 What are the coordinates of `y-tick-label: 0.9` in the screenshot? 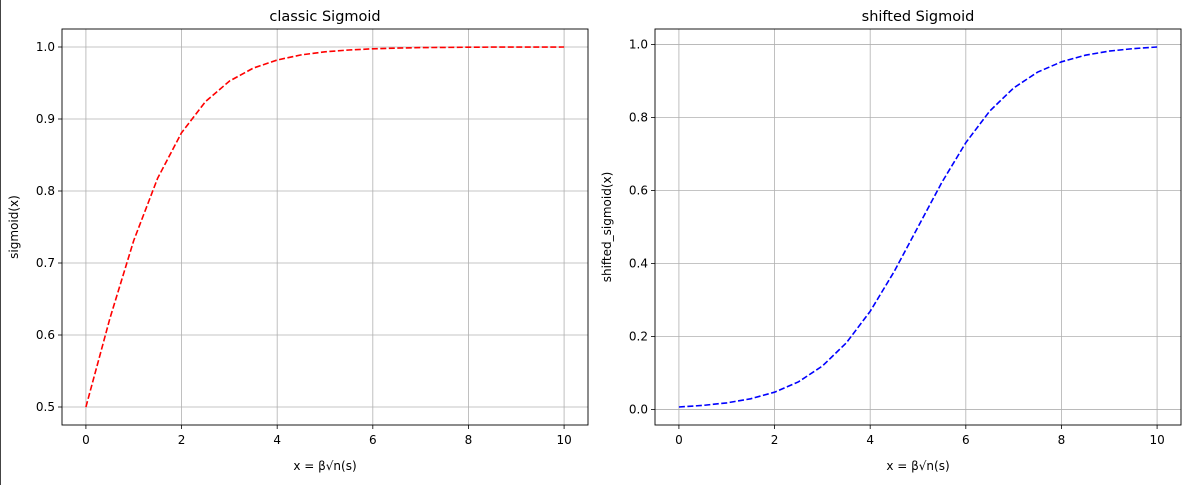 It's located at (45, 119).